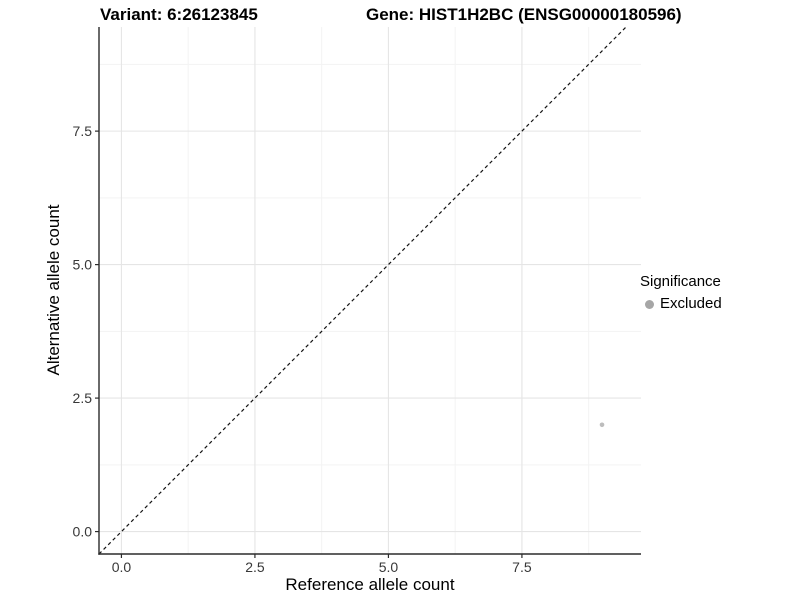 The height and width of the screenshot is (600, 800). Describe the element at coordinates (83, 265) in the screenshot. I see `y-tick-label: 5.0` at that location.